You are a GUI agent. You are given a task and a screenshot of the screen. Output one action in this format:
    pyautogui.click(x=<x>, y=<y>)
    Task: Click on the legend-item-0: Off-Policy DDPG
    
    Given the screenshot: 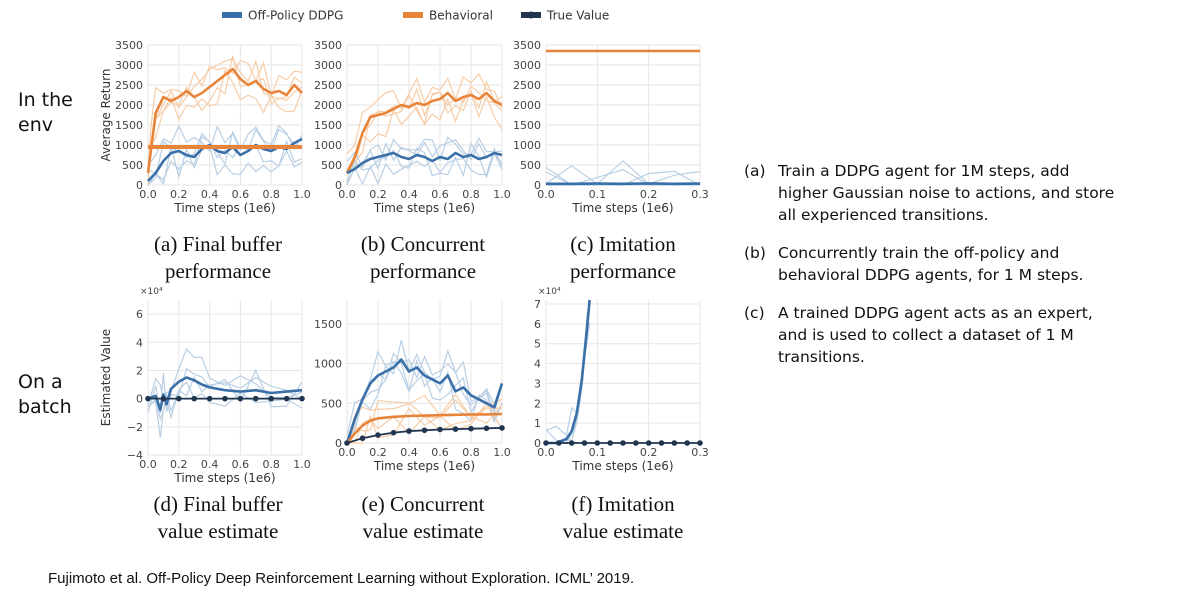 What is the action you would take?
    pyautogui.click(x=282, y=16)
    